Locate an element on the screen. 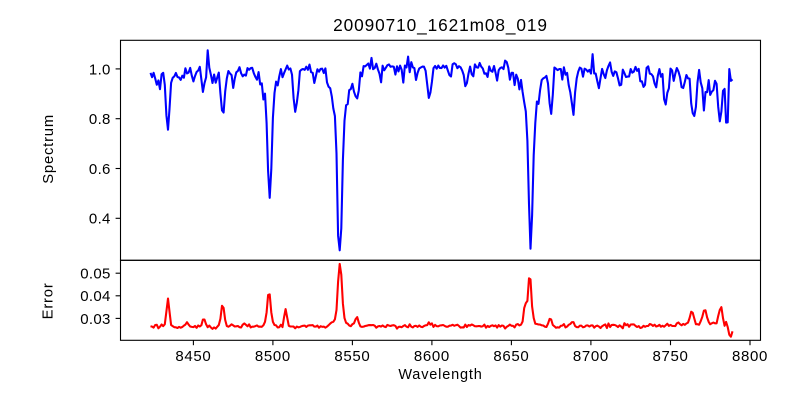 The height and width of the screenshot is (405, 800). svg-text: 8700 is located at coordinates (591, 356).